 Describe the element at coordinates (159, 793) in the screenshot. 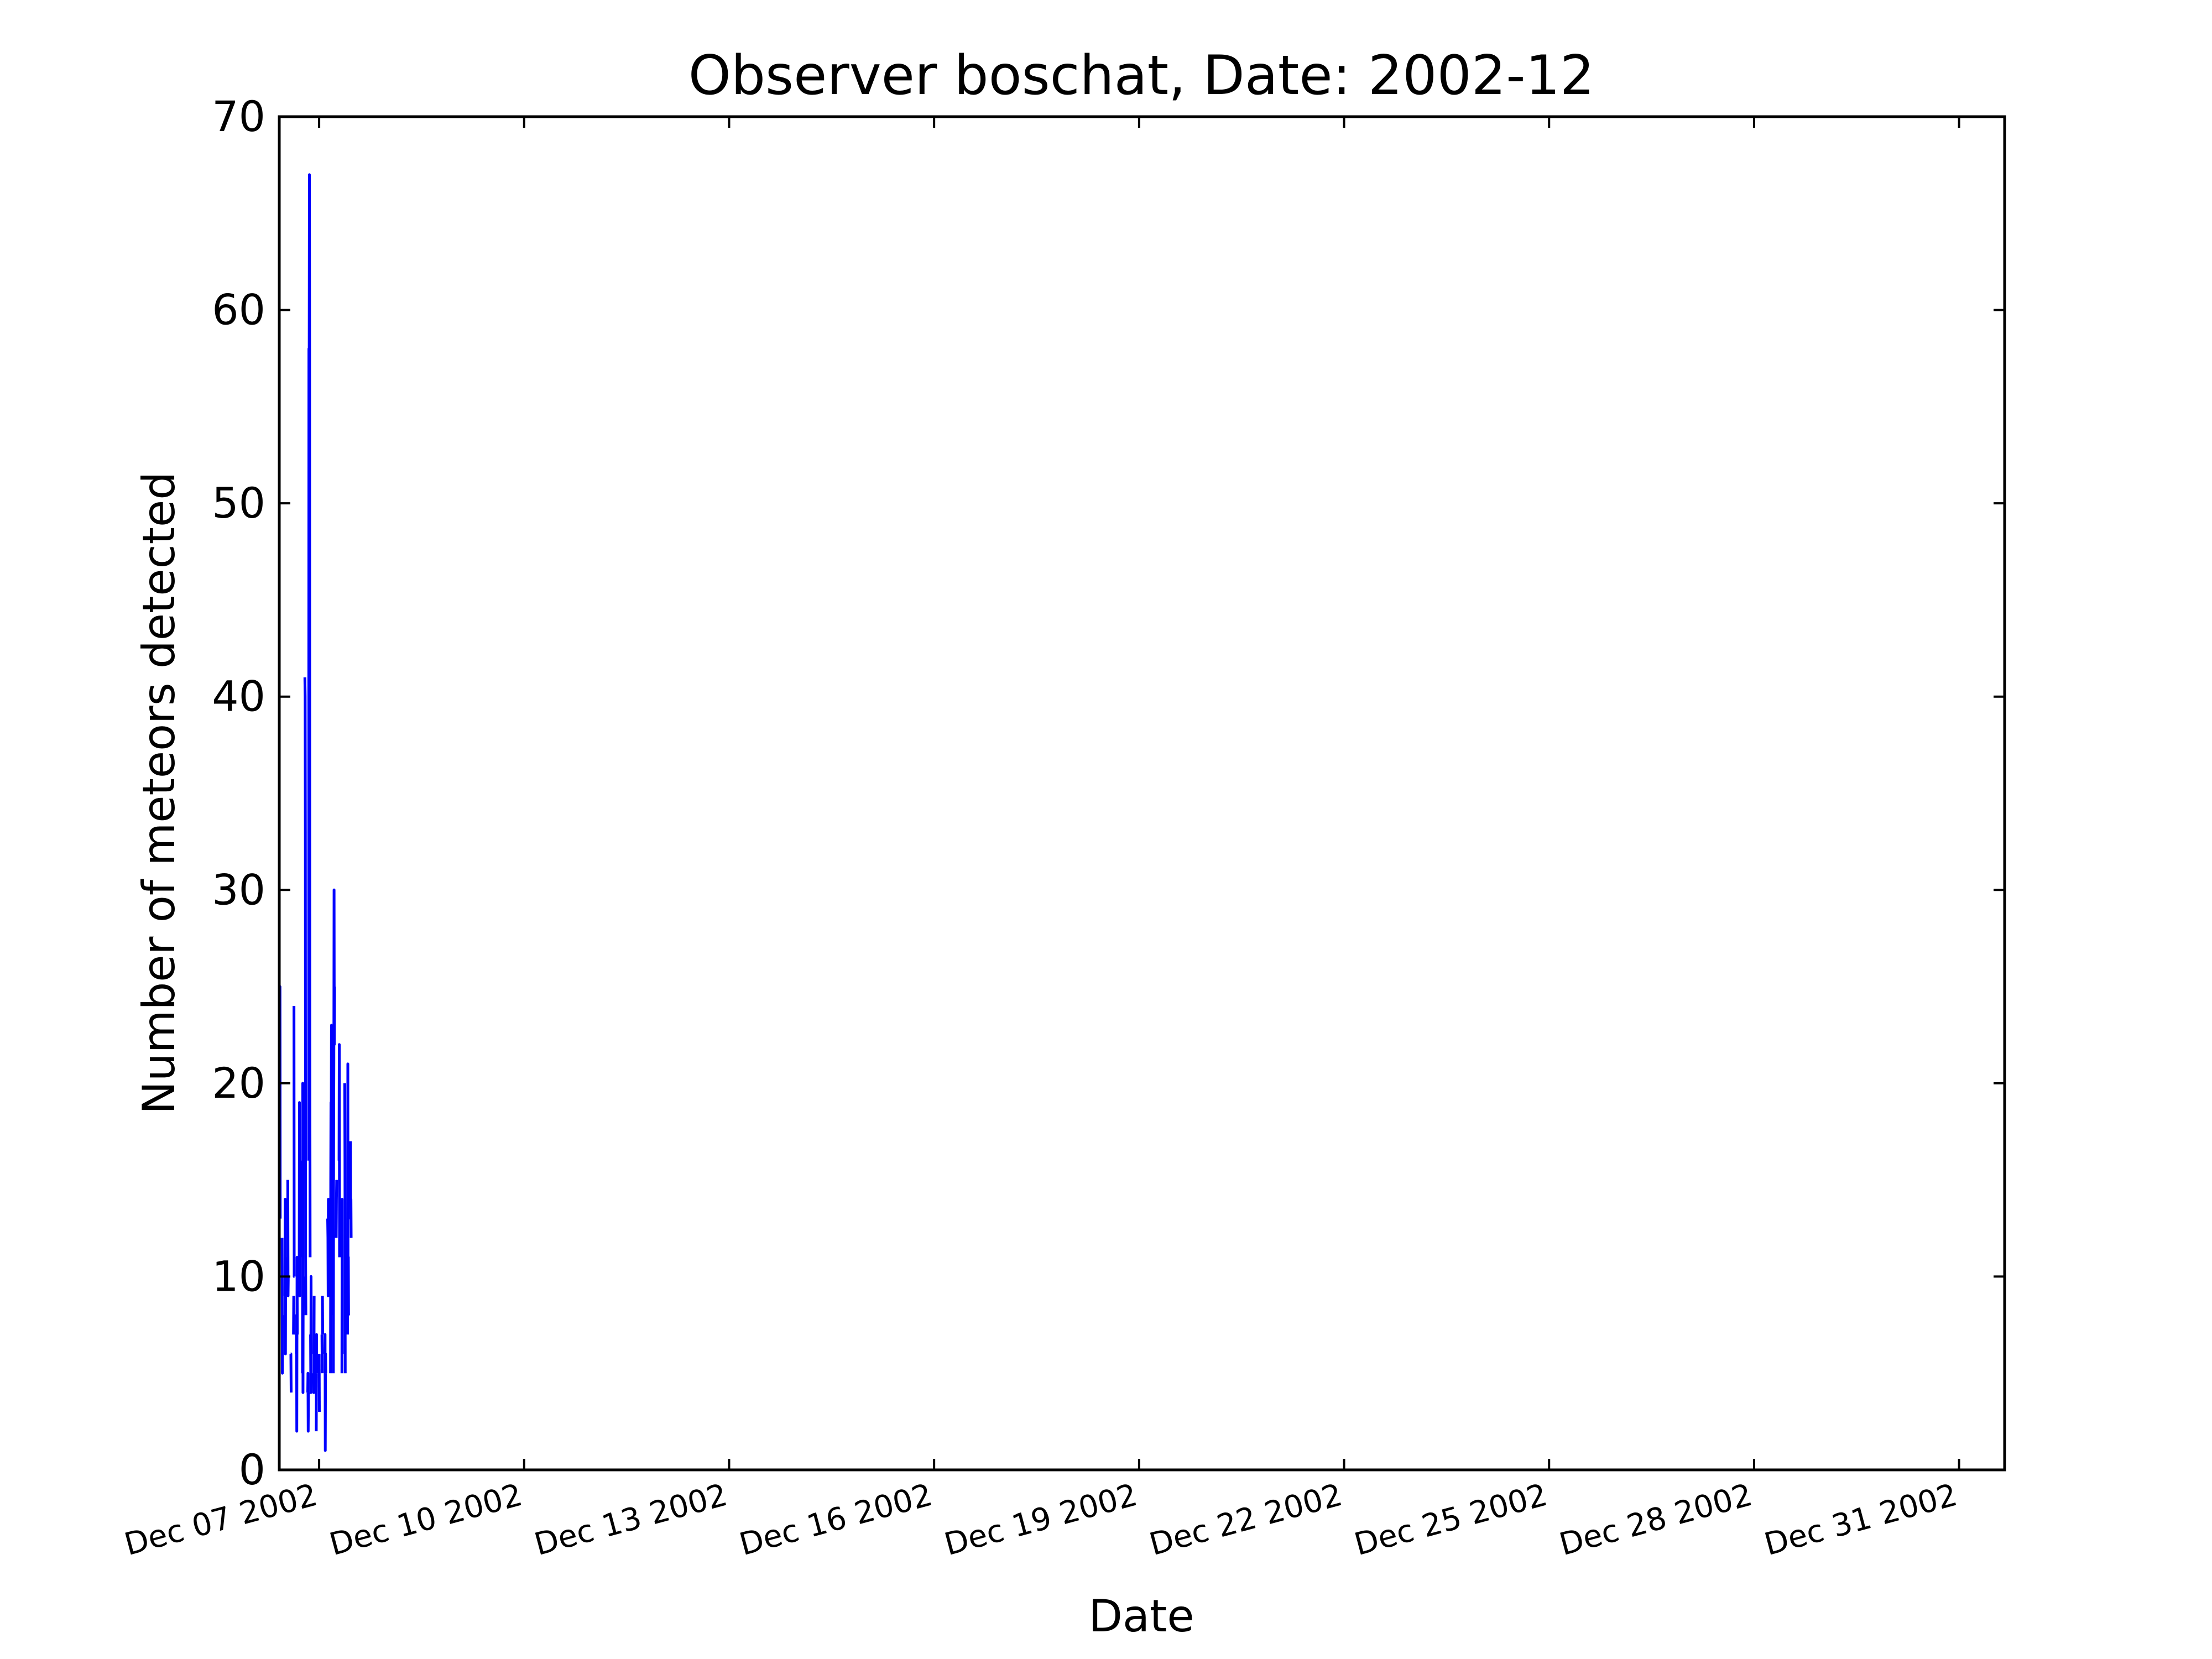

I see `y-axis-label: Number of meteors detected` at that location.